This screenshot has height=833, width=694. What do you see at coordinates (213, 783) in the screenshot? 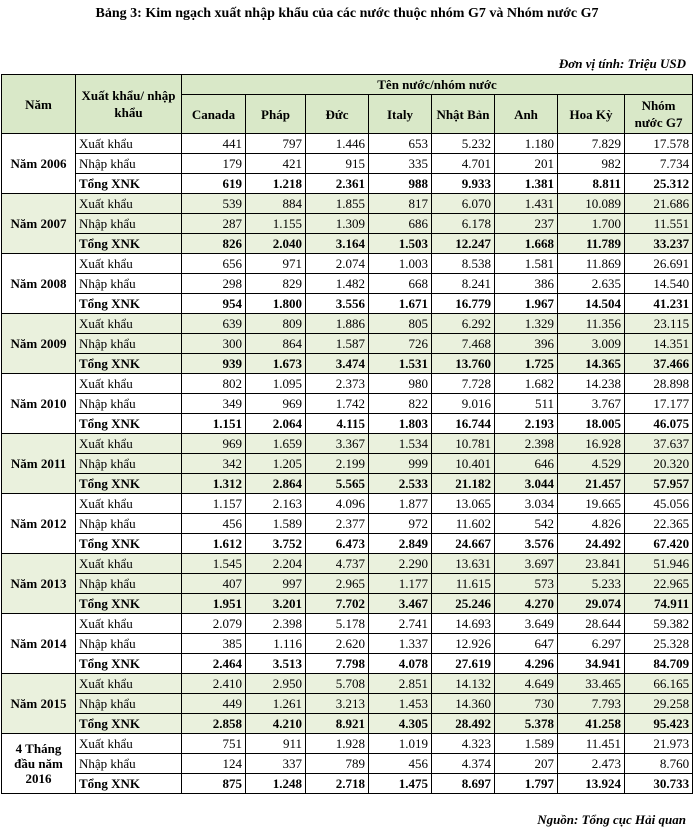
I see `value-cell: 875` at bounding box center [213, 783].